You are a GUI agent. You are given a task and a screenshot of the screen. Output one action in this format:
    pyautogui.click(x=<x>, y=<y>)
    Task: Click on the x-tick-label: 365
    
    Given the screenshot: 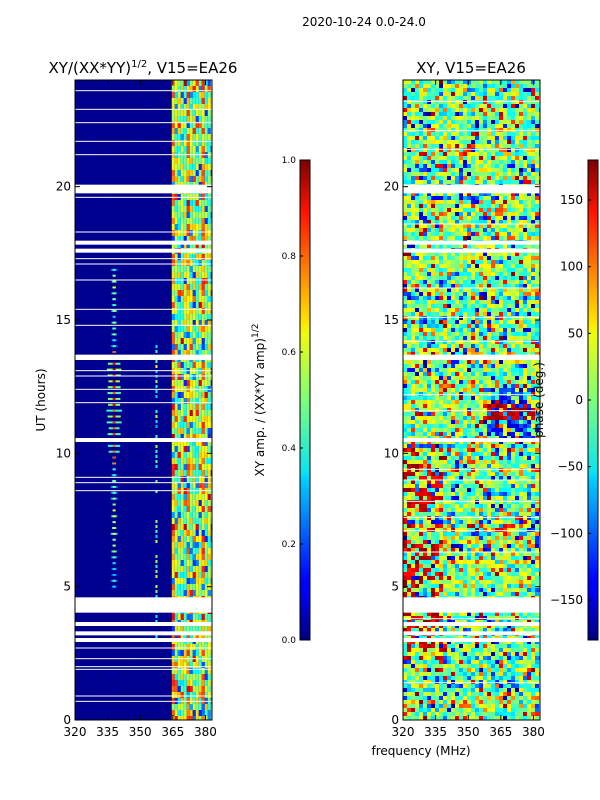 What is the action you would take?
    pyautogui.click(x=172, y=732)
    